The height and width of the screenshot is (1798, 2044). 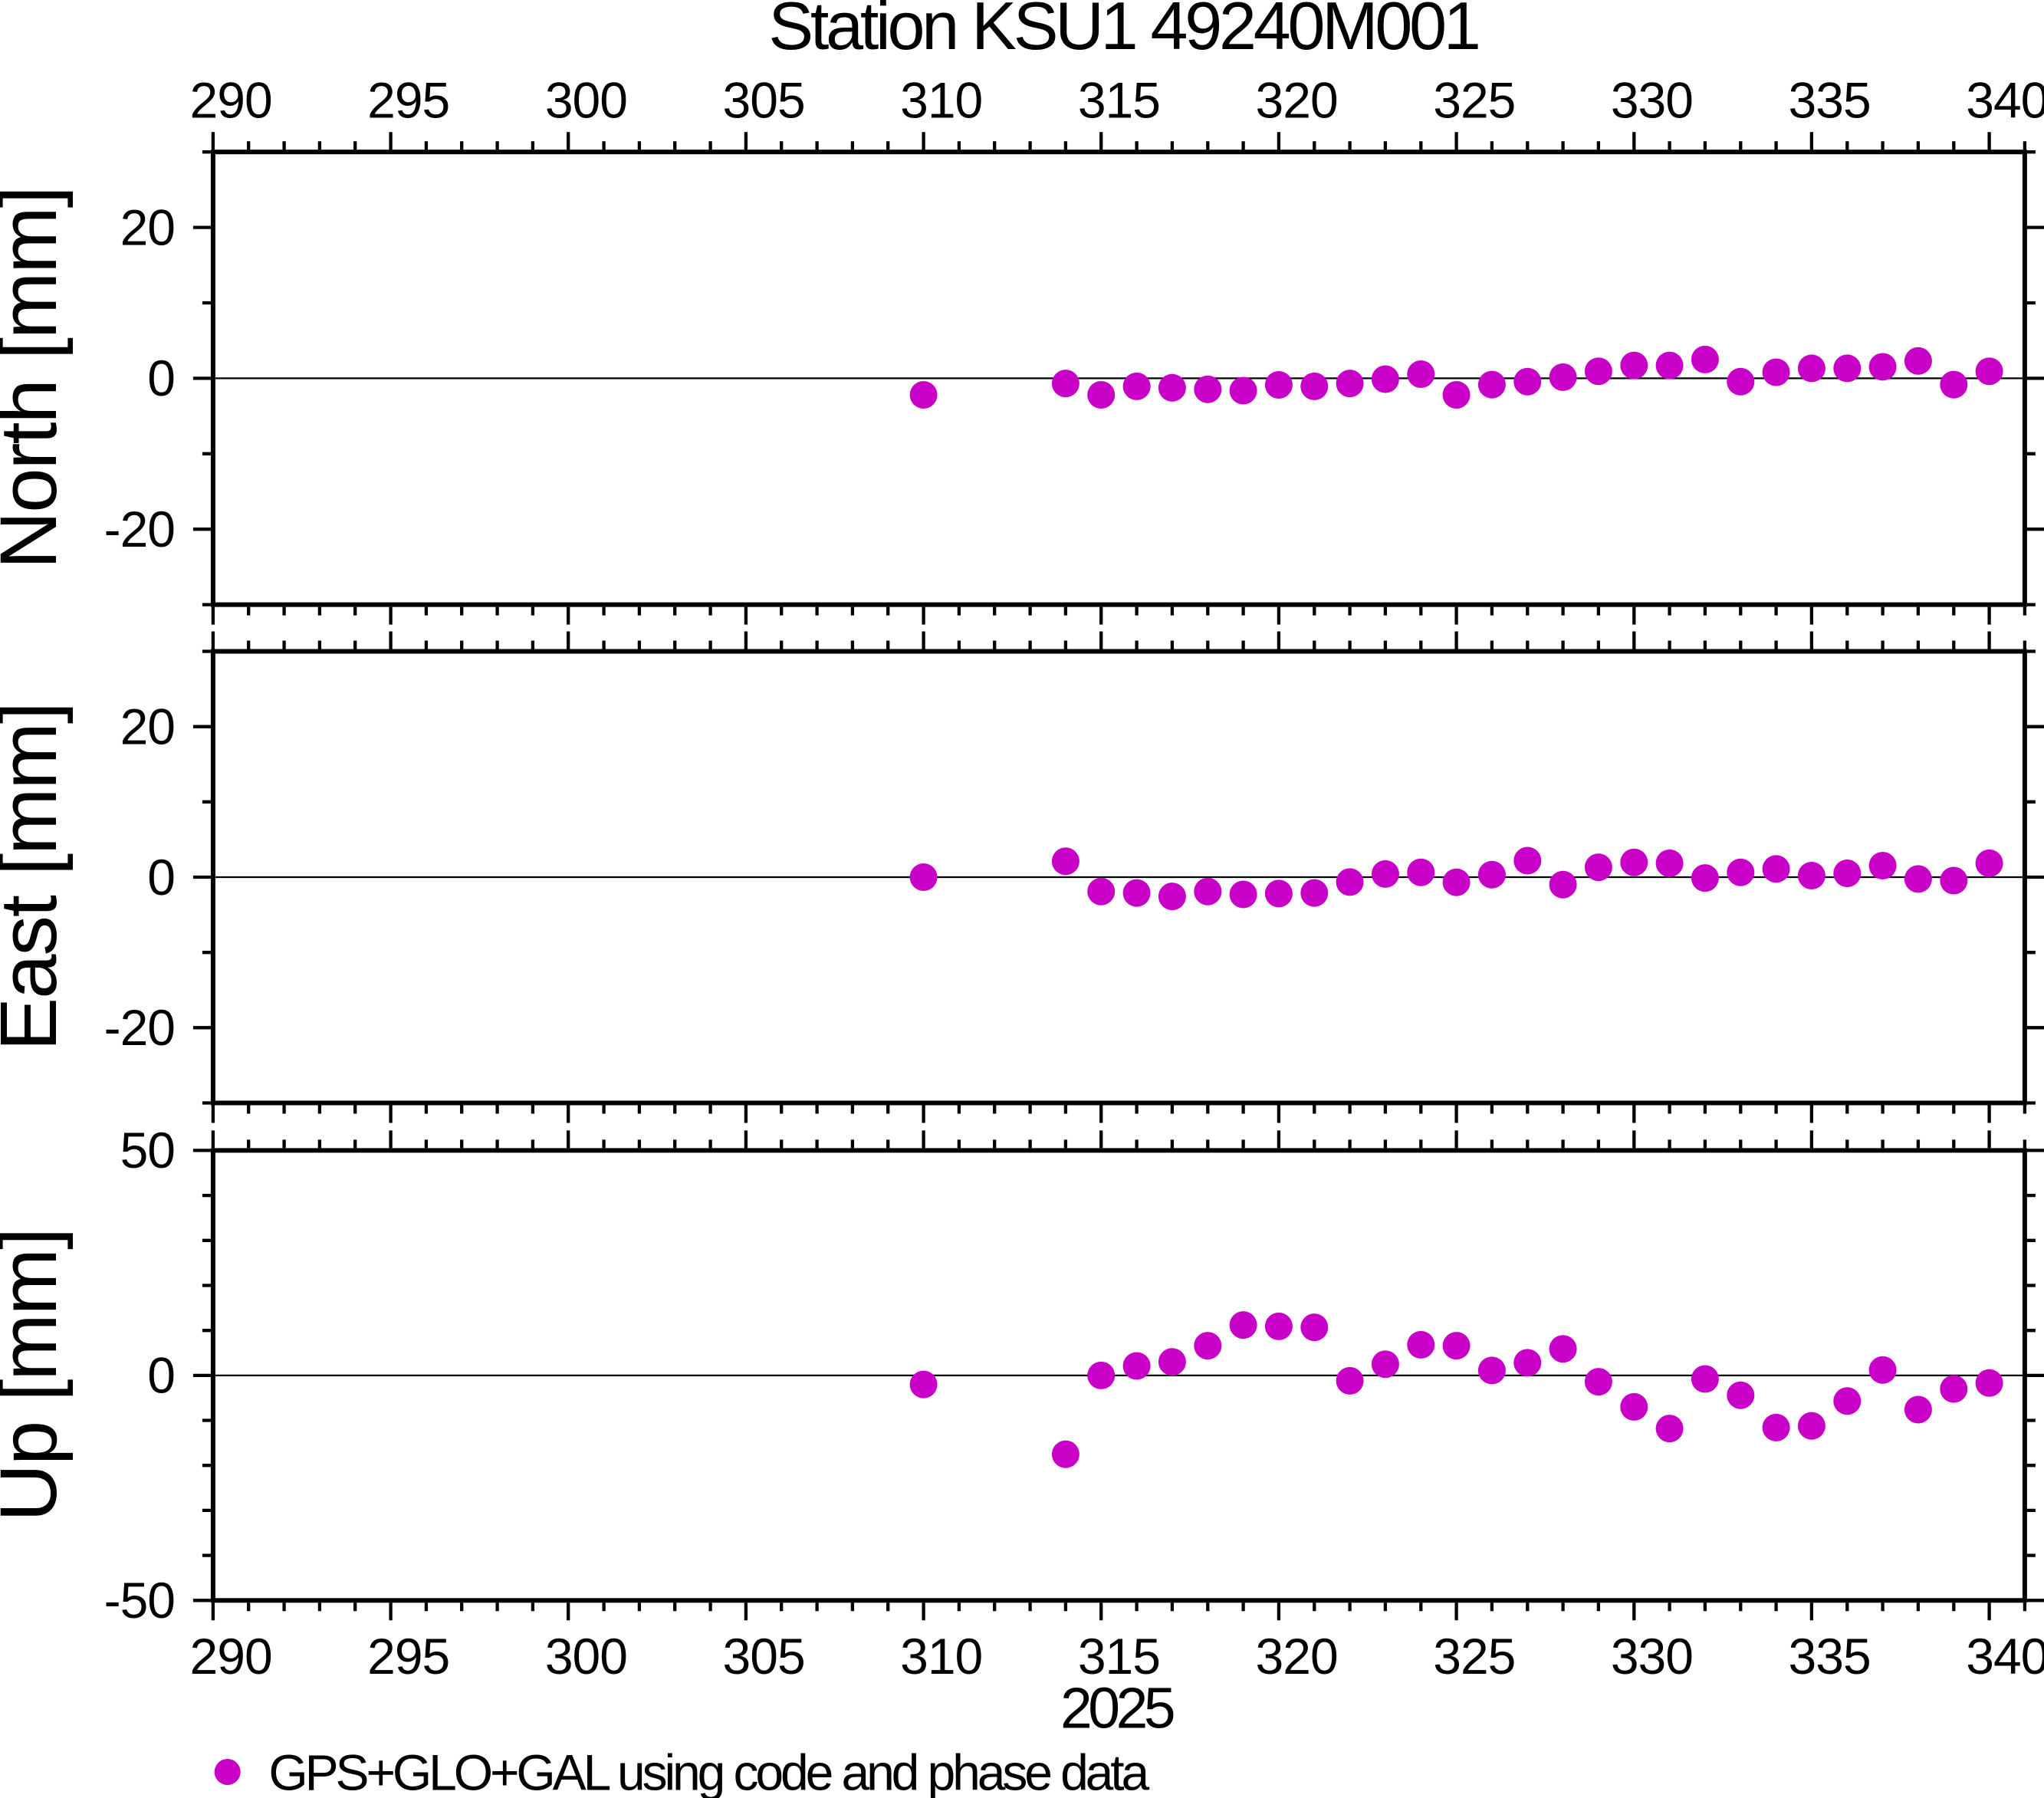 What do you see at coordinates (139, 1600) in the screenshot?
I see `svg-text: -50` at bounding box center [139, 1600].